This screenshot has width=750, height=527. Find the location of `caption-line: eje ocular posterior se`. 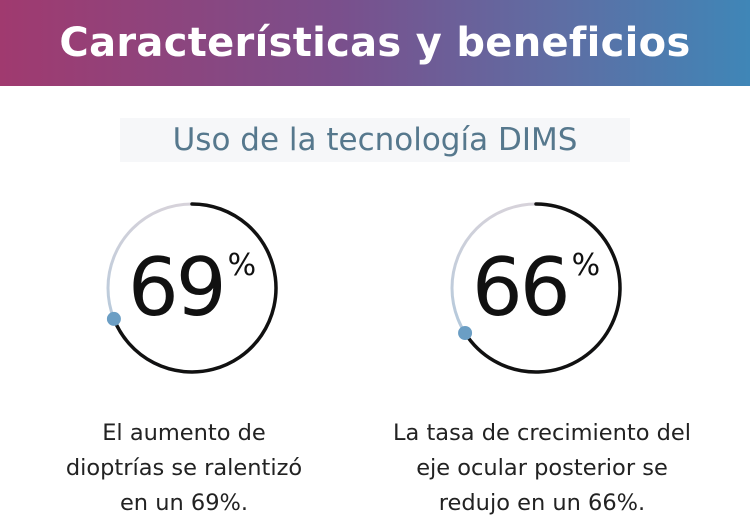

caption-line: eje ocular posterior se is located at coordinates (542, 468).